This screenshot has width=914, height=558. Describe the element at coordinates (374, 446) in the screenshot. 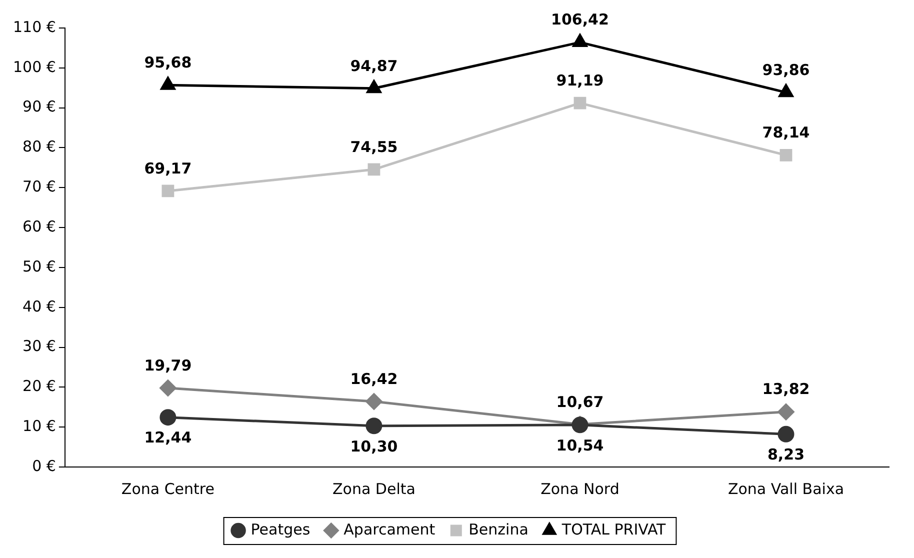

I see `data-label: 10,30` at that location.